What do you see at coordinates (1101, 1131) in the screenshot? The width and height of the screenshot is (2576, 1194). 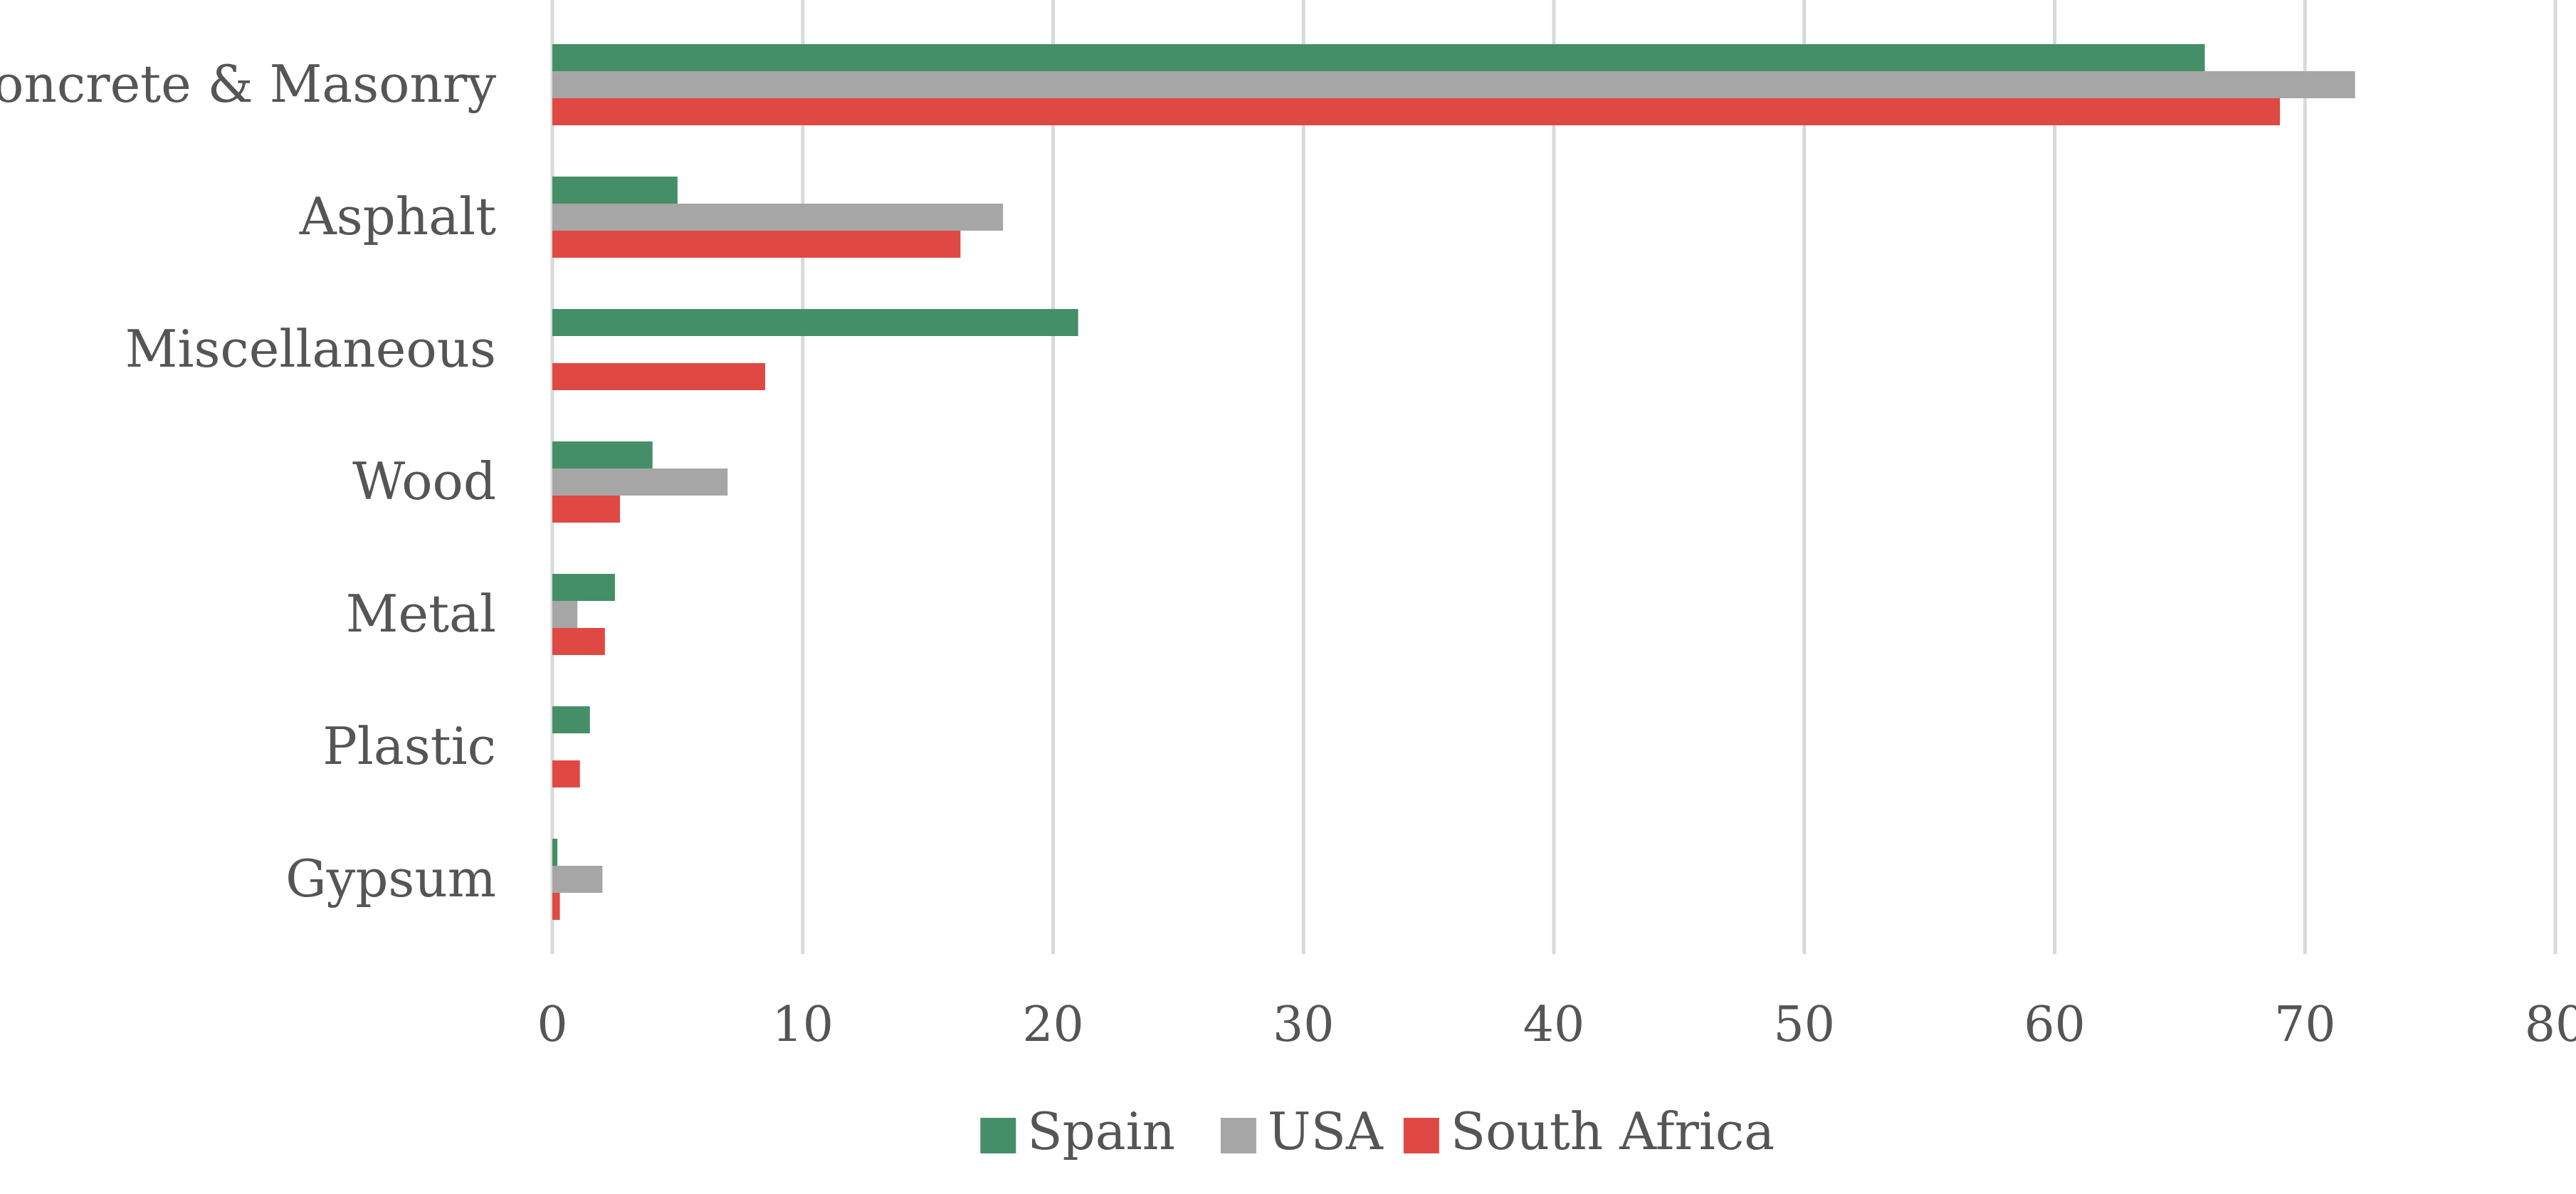 I see `legend-label-spain: Spain` at bounding box center [1101, 1131].